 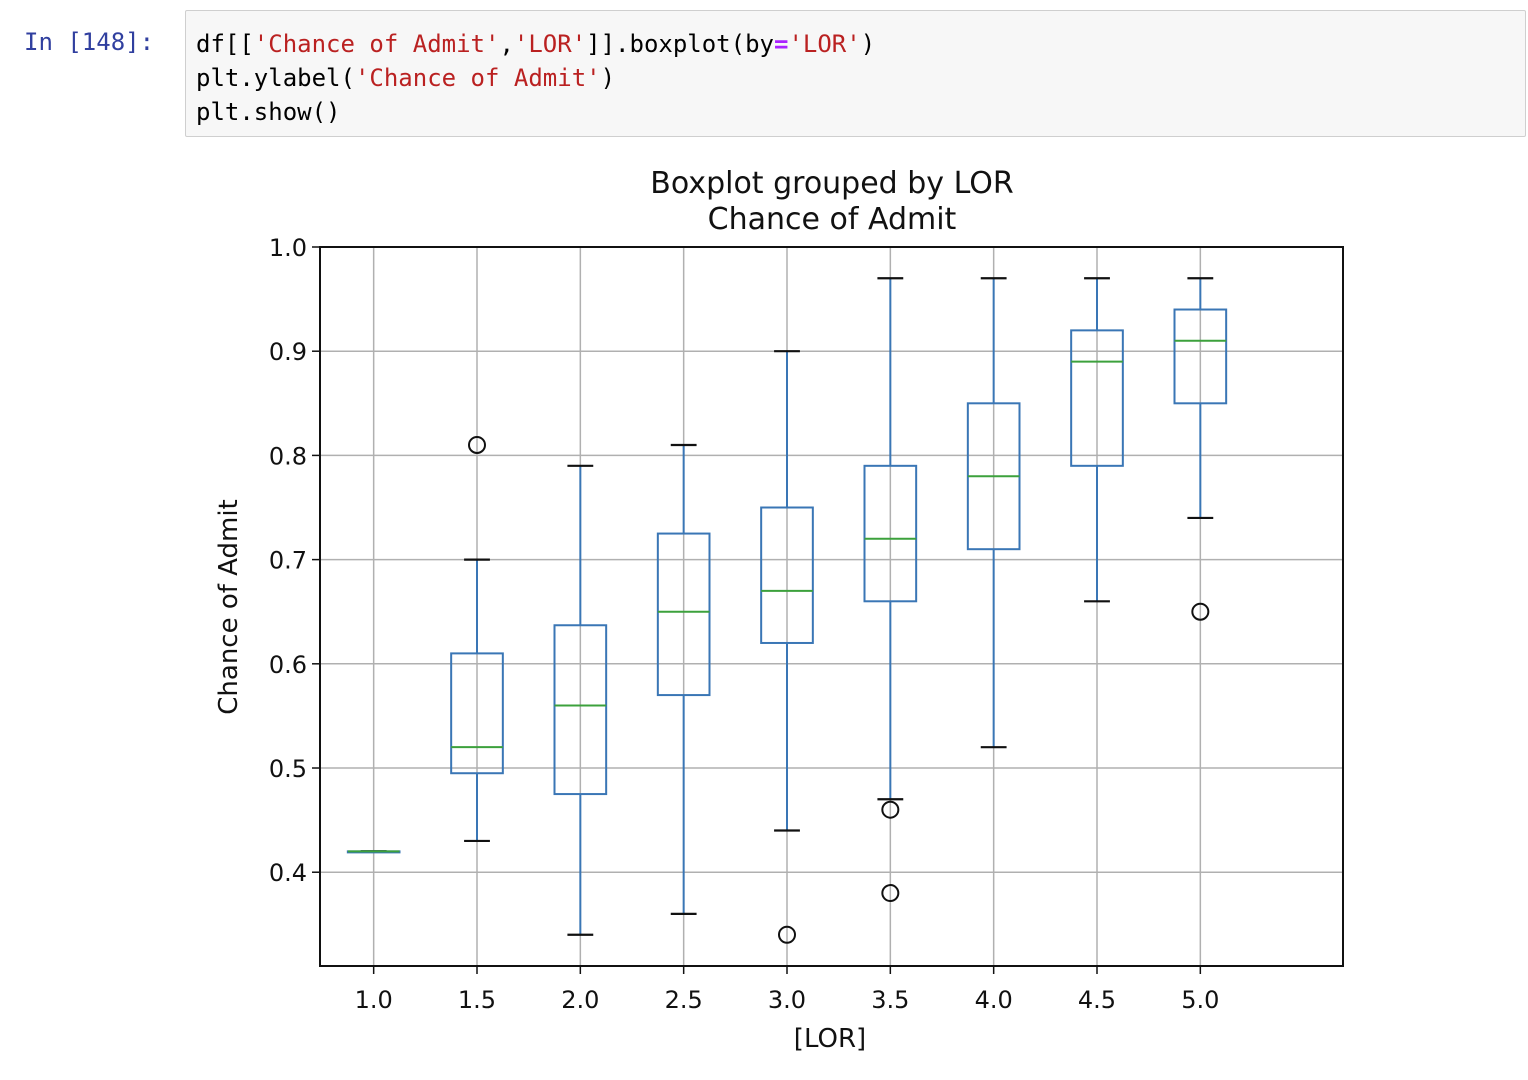 I want to click on x-tick-label: 3.0, so click(x=787, y=1000).